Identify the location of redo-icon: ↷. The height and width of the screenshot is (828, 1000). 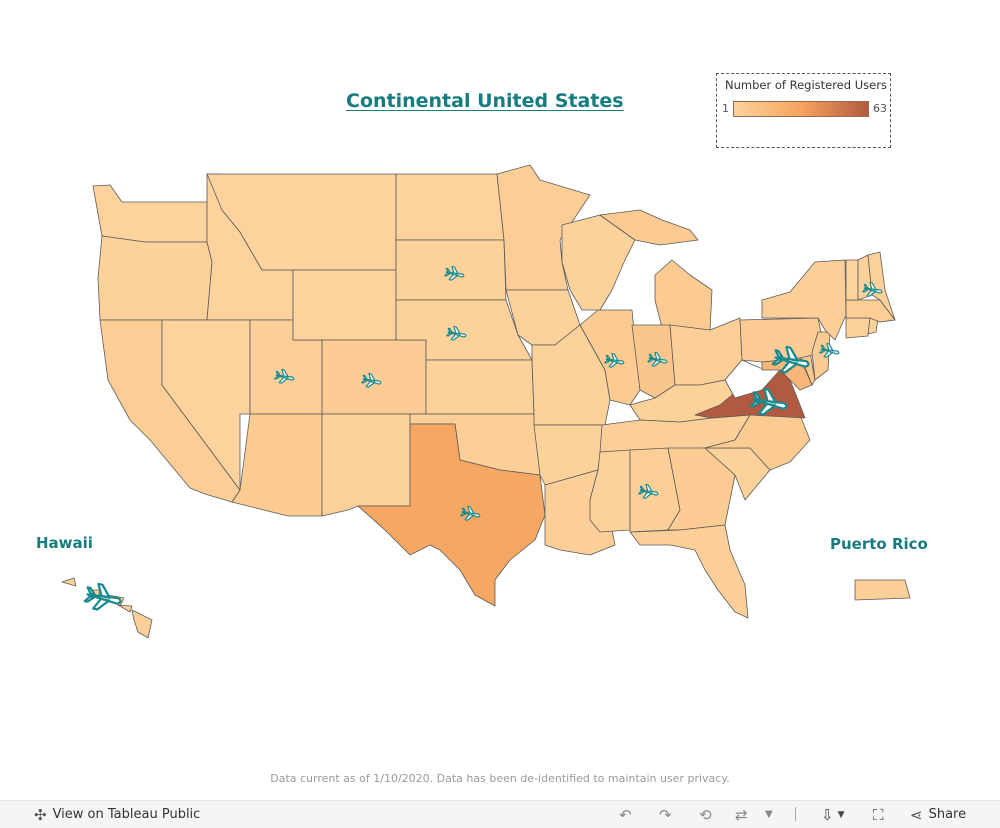
(665, 814).